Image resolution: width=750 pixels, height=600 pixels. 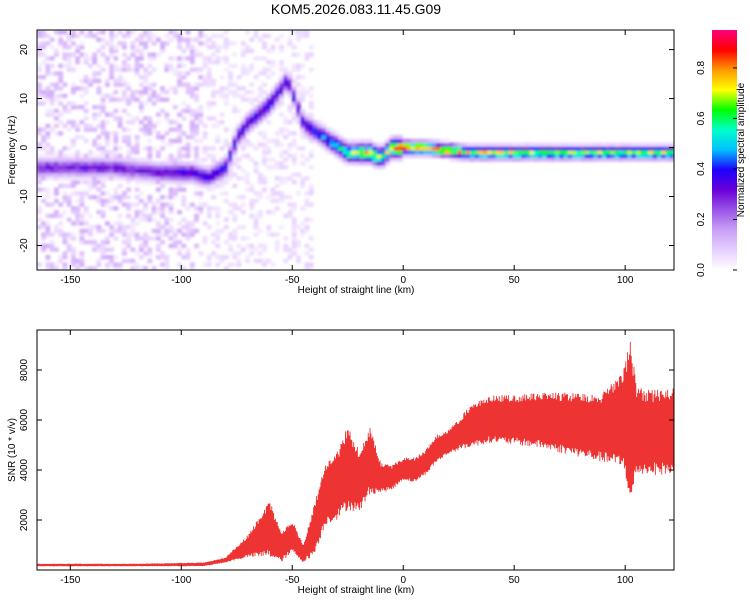 What do you see at coordinates (24, 99) in the screenshot?
I see `y-tick-label: 10` at bounding box center [24, 99].